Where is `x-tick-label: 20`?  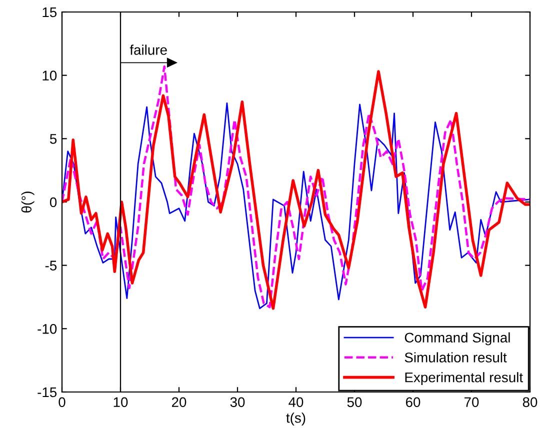 x-tick-label: 20 is located at coordinates (179, 402).